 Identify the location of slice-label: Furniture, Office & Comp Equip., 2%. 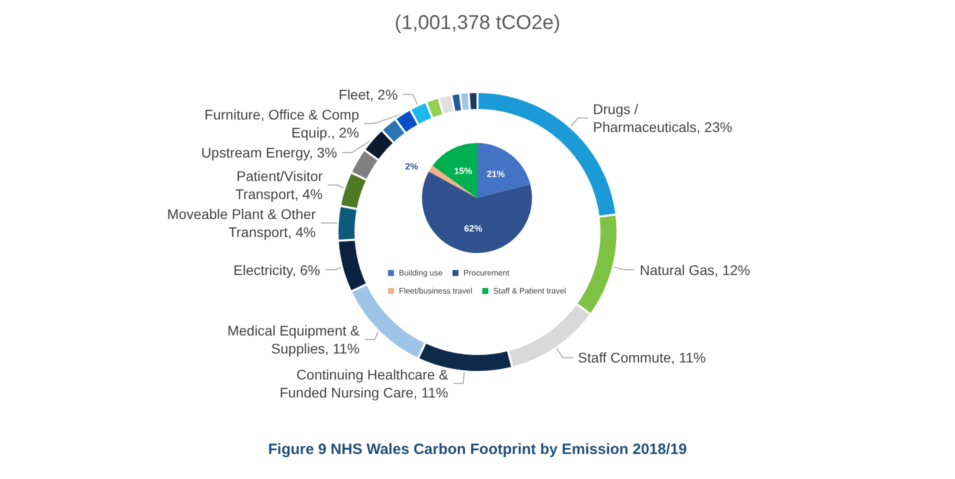
(282, 123).